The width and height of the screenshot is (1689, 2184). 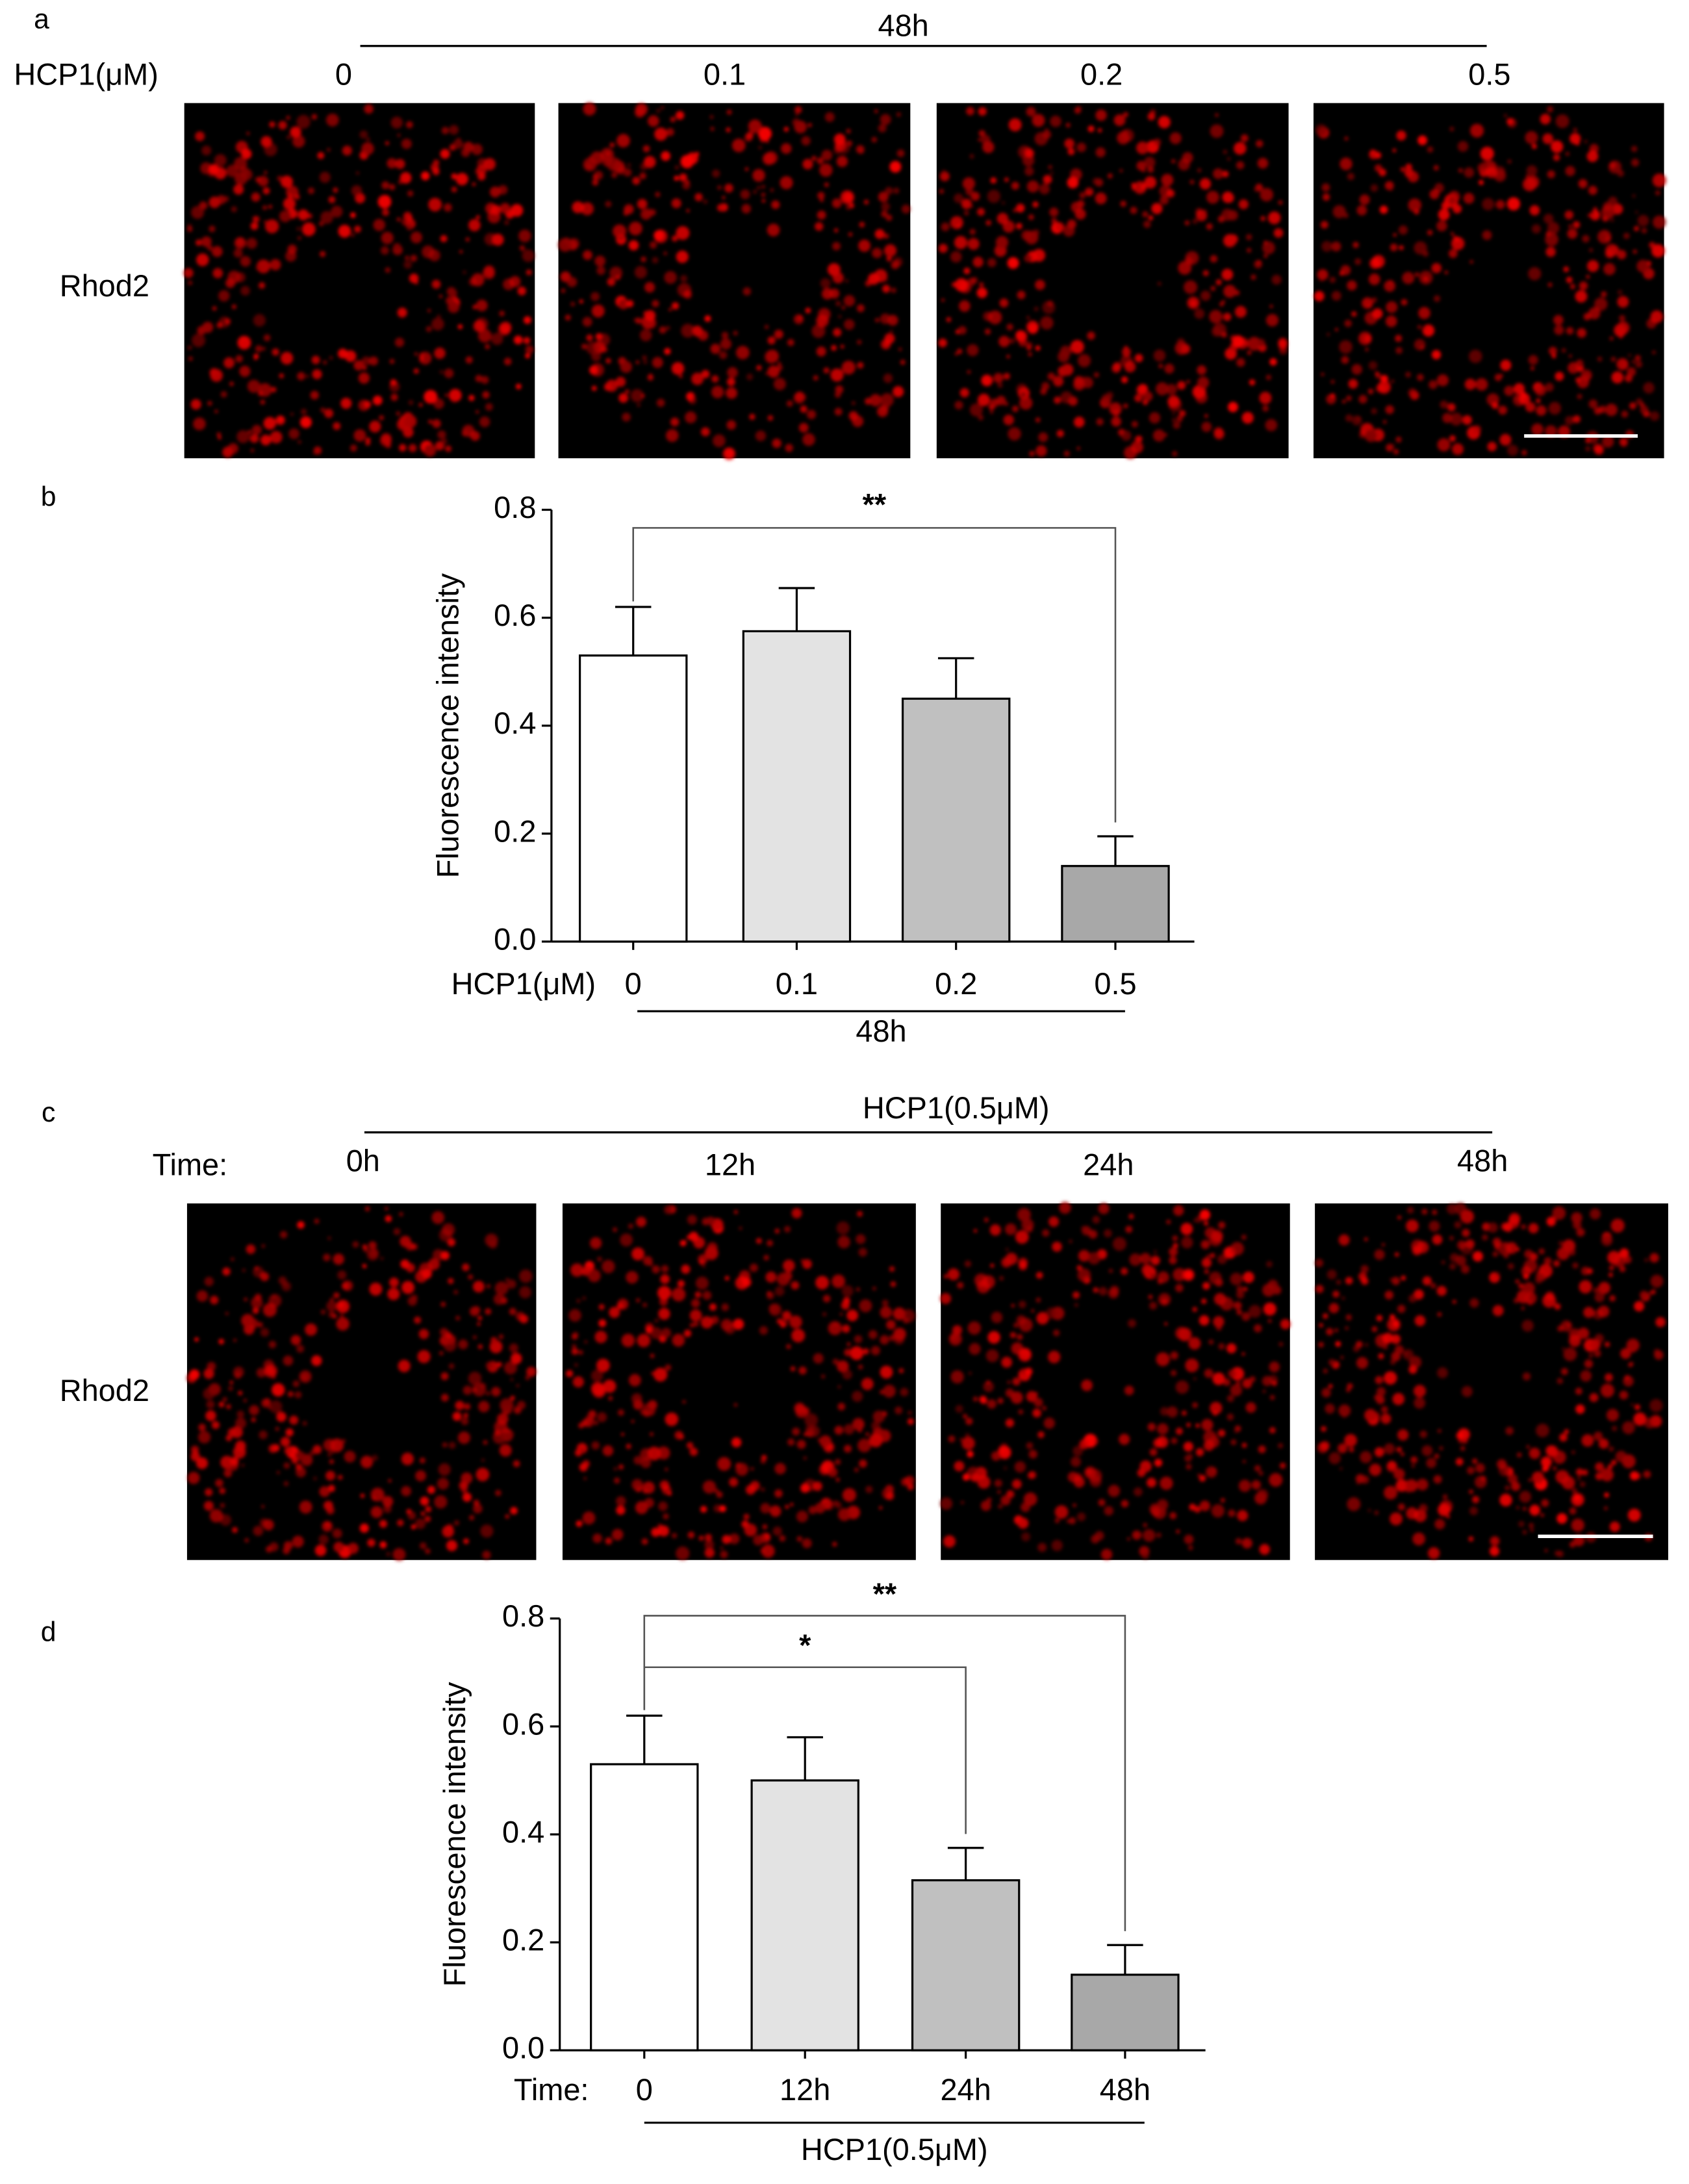 I want to click on y-tick-label: 0.8, so click(x=523, y=1616).